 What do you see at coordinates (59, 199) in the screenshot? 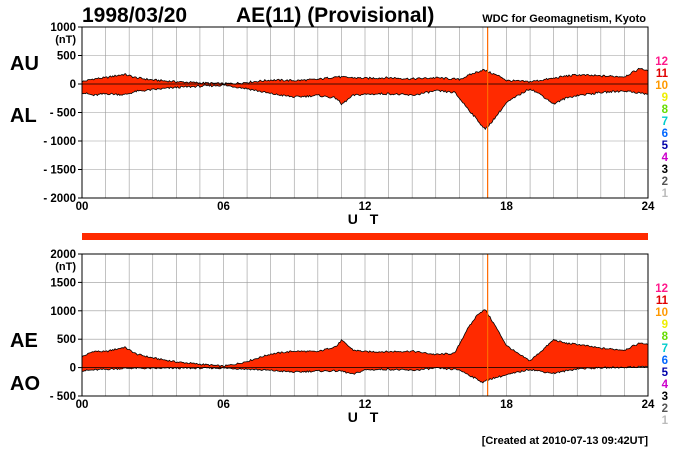
I see `y-tick-label: - 2000` at bounding box center [59, 199].